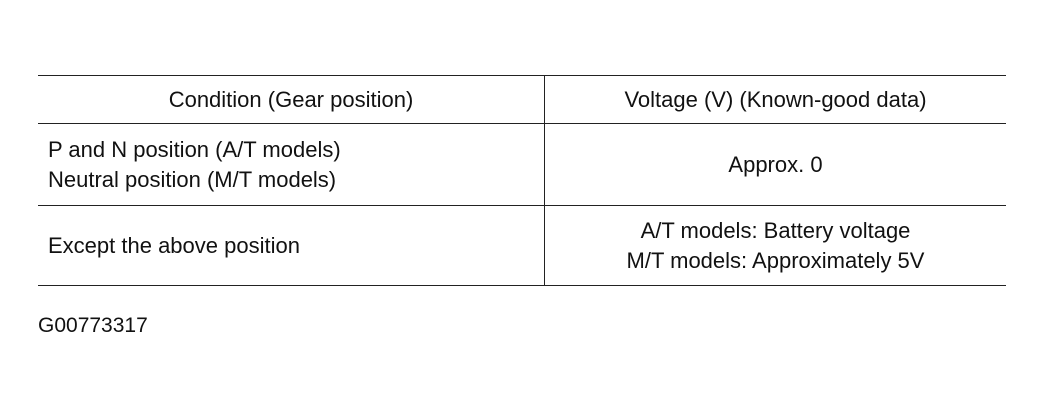 The width and height of the screenshot is (1044, 406). What do you see at coordinates (775, 99) in the screenshot?
I see `header-voltage: Voltage (V) (Known-good data)` at bounding box center [775, 99].